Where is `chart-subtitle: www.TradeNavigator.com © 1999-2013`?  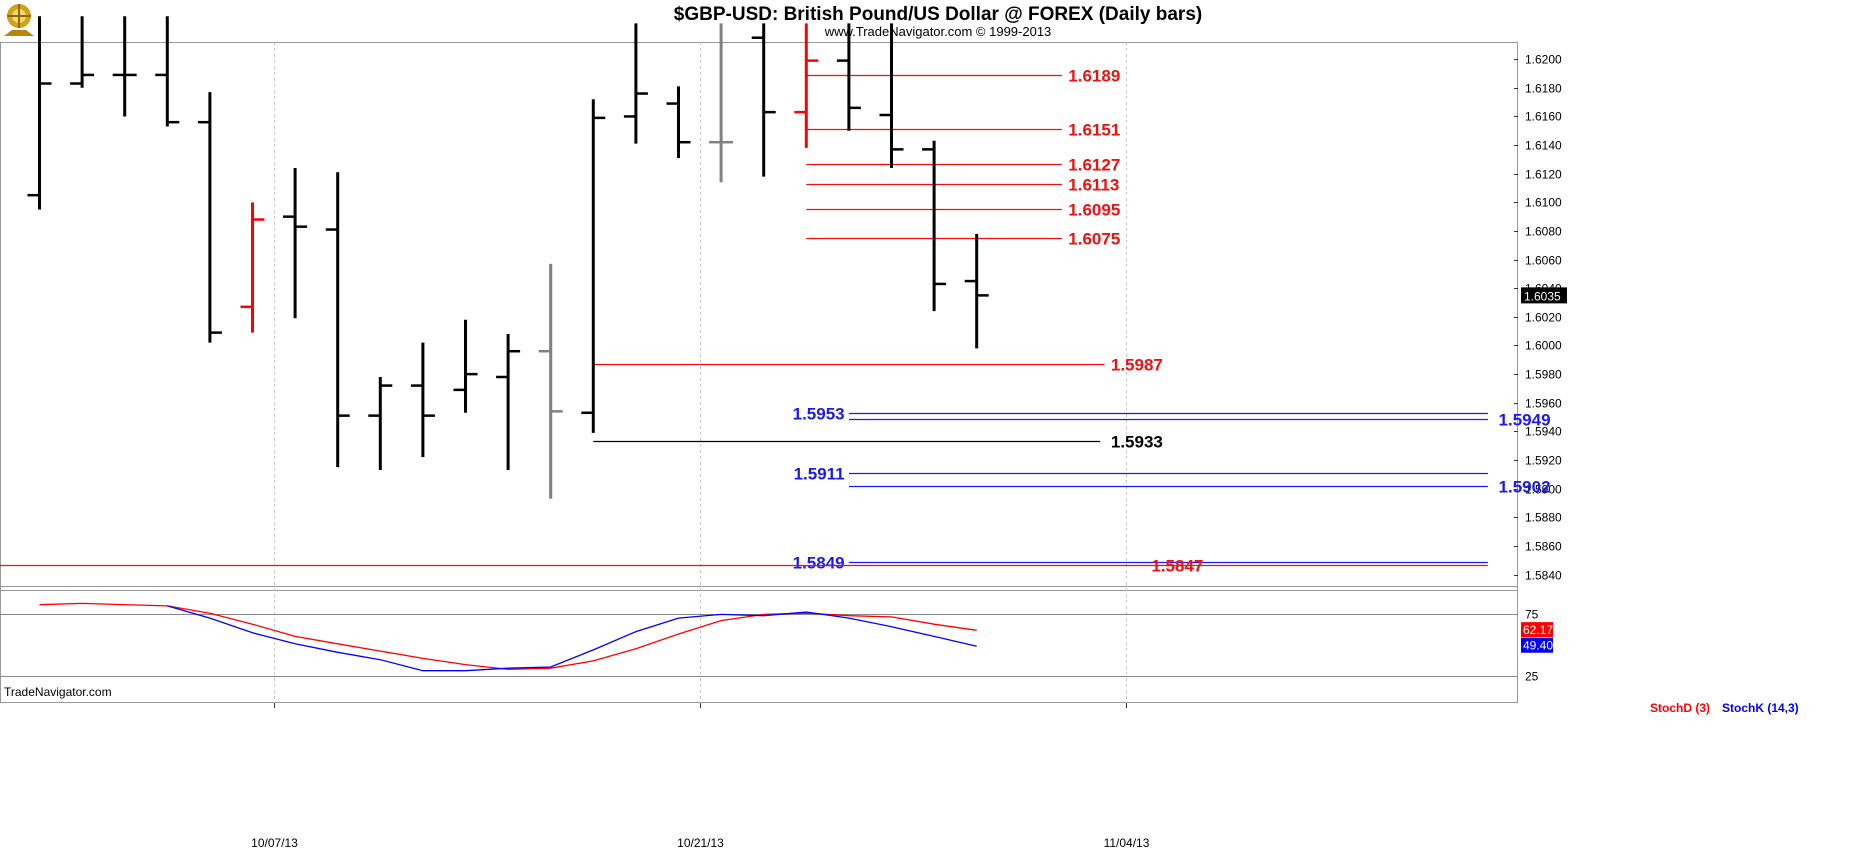
chart-subtitle: www.TradeNavigator.com © 1999-2013 is located at coordinates (938, 31).